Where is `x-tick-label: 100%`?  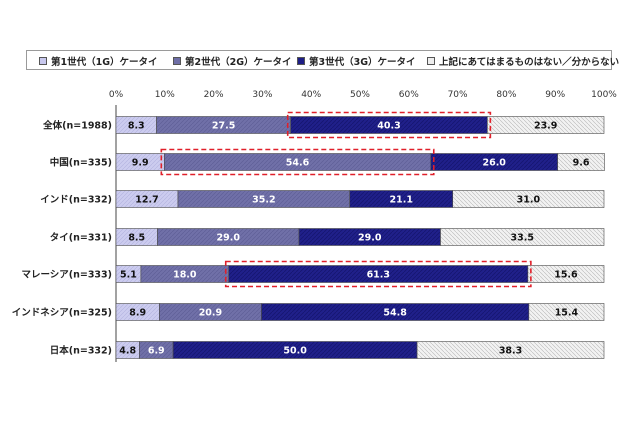
x-tick-label: 100% is located at coordinates (604, 95).